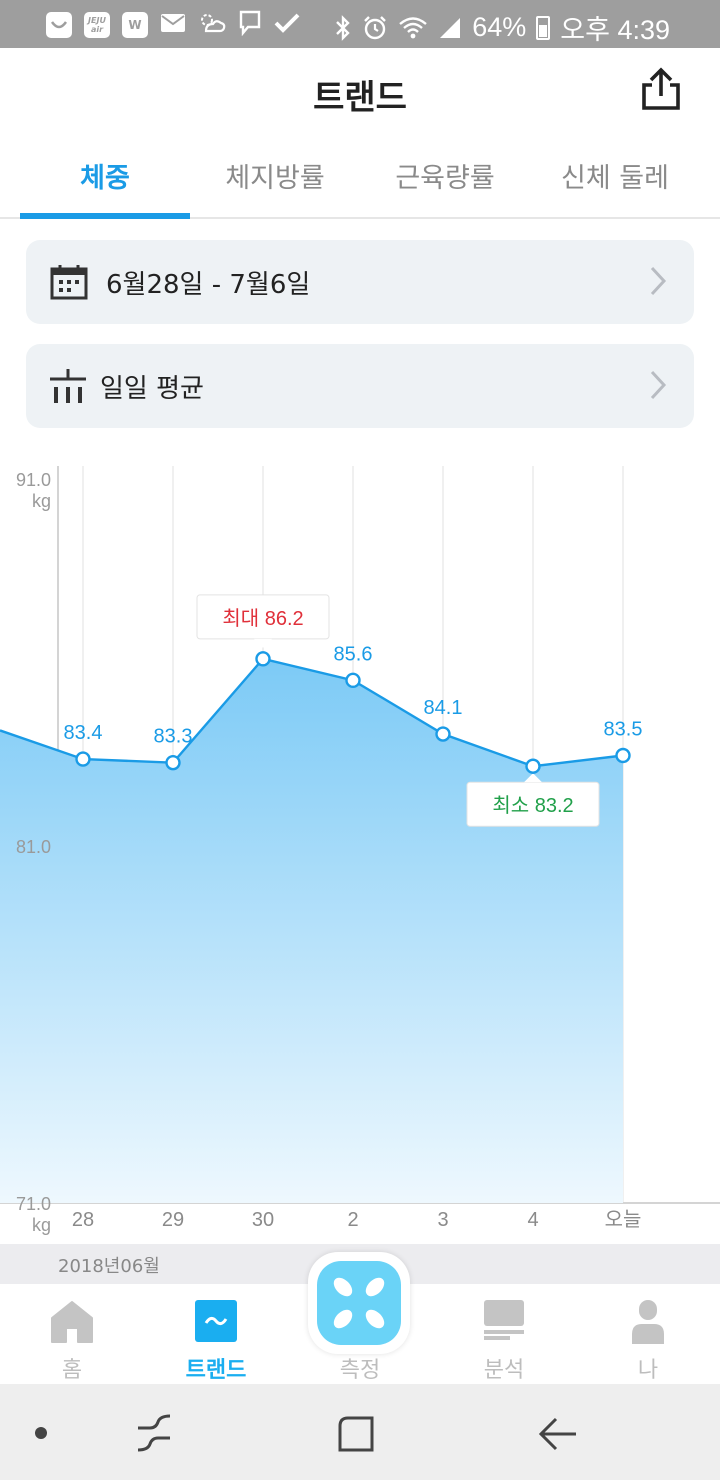  What do you see at coordinates (105, 176) in the screenshot?
I see `tab-weight: 체중` at bounding box center [105, 176].